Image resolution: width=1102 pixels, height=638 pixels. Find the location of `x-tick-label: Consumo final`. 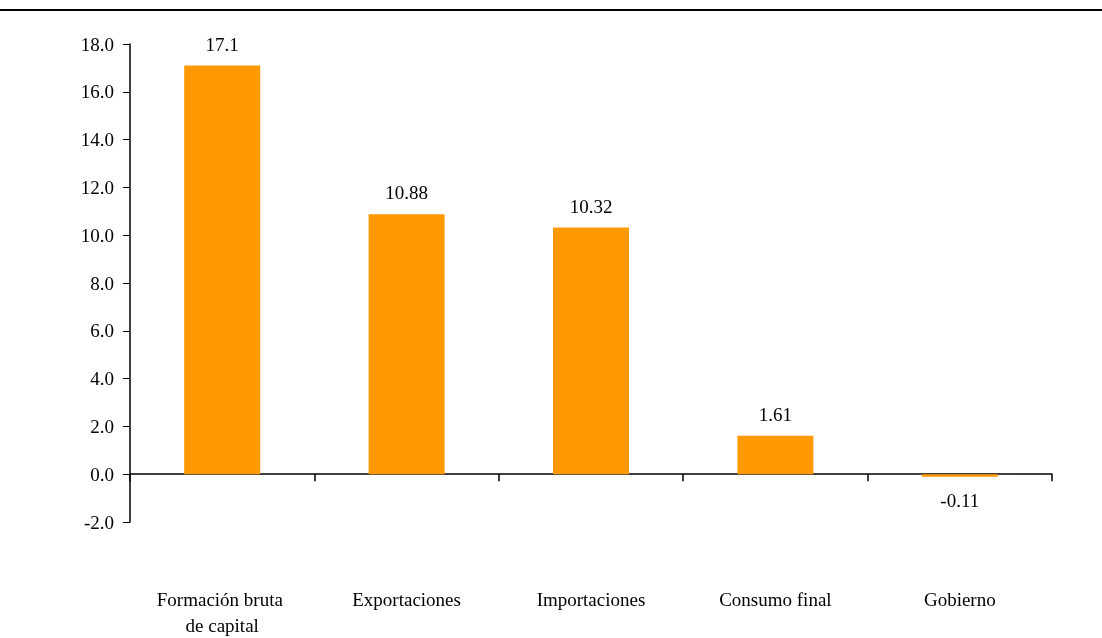

x-tick-label: Consumo final is located at coordinates (775, 599).